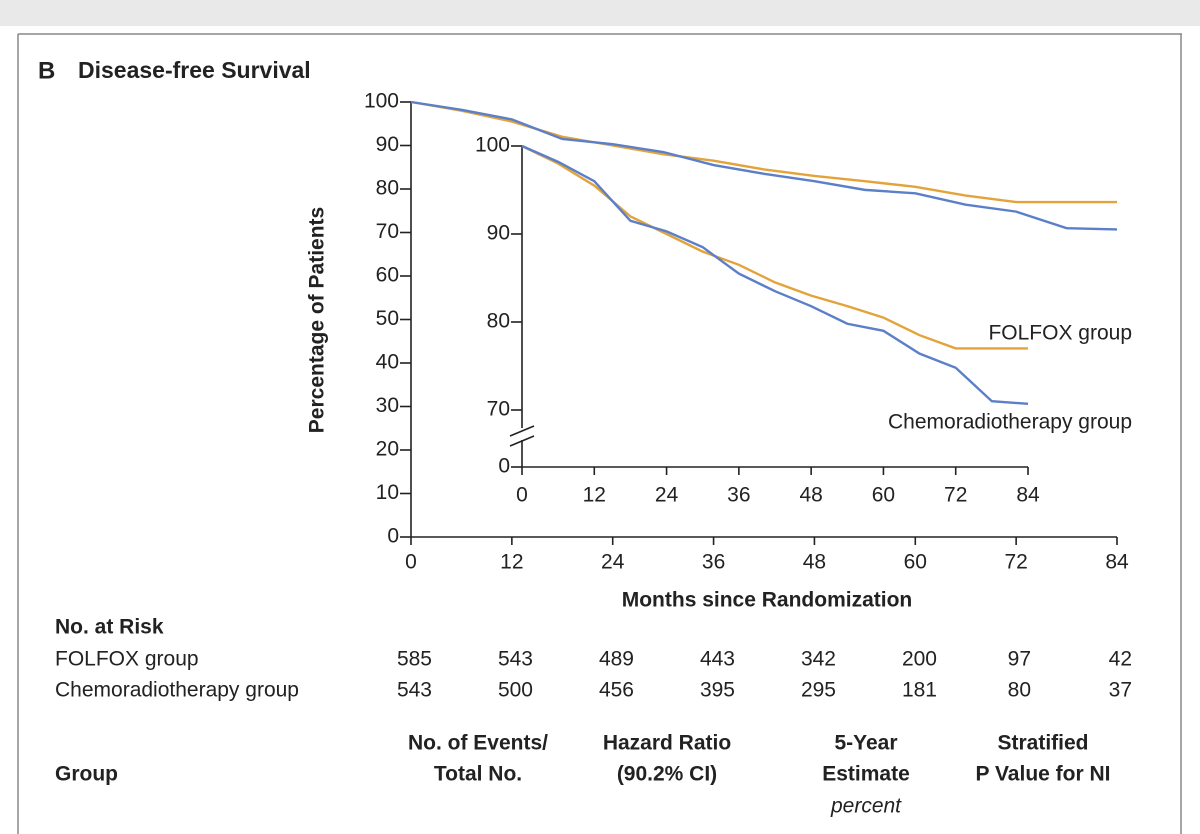 The height and width of the screenshot is (834, 1200). Describe the element at coordinates (814, 562) in the screenshot. I see `x-tick-label: 48` at that location.